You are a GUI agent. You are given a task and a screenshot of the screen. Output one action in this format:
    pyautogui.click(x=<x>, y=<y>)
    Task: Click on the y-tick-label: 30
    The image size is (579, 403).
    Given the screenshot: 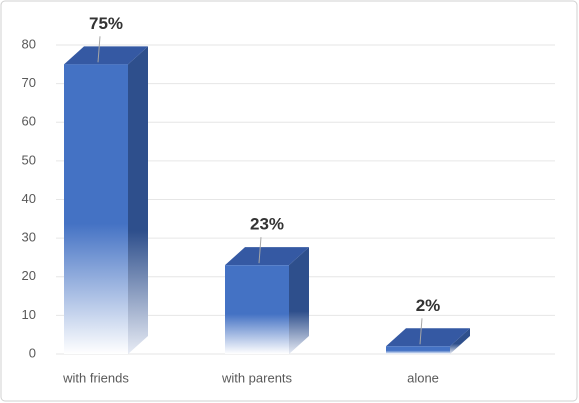 What is the action you would take?
    pyautogui.click(x=29, y=237)
    